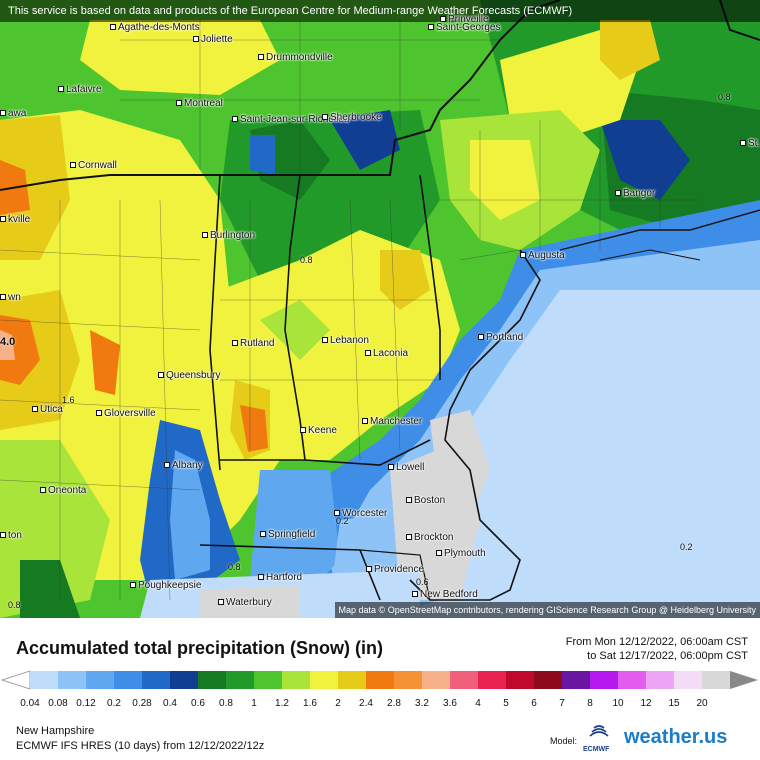 The image size is (760, 760). I want to click on scale-tick-label: 8, so click(590, 703).